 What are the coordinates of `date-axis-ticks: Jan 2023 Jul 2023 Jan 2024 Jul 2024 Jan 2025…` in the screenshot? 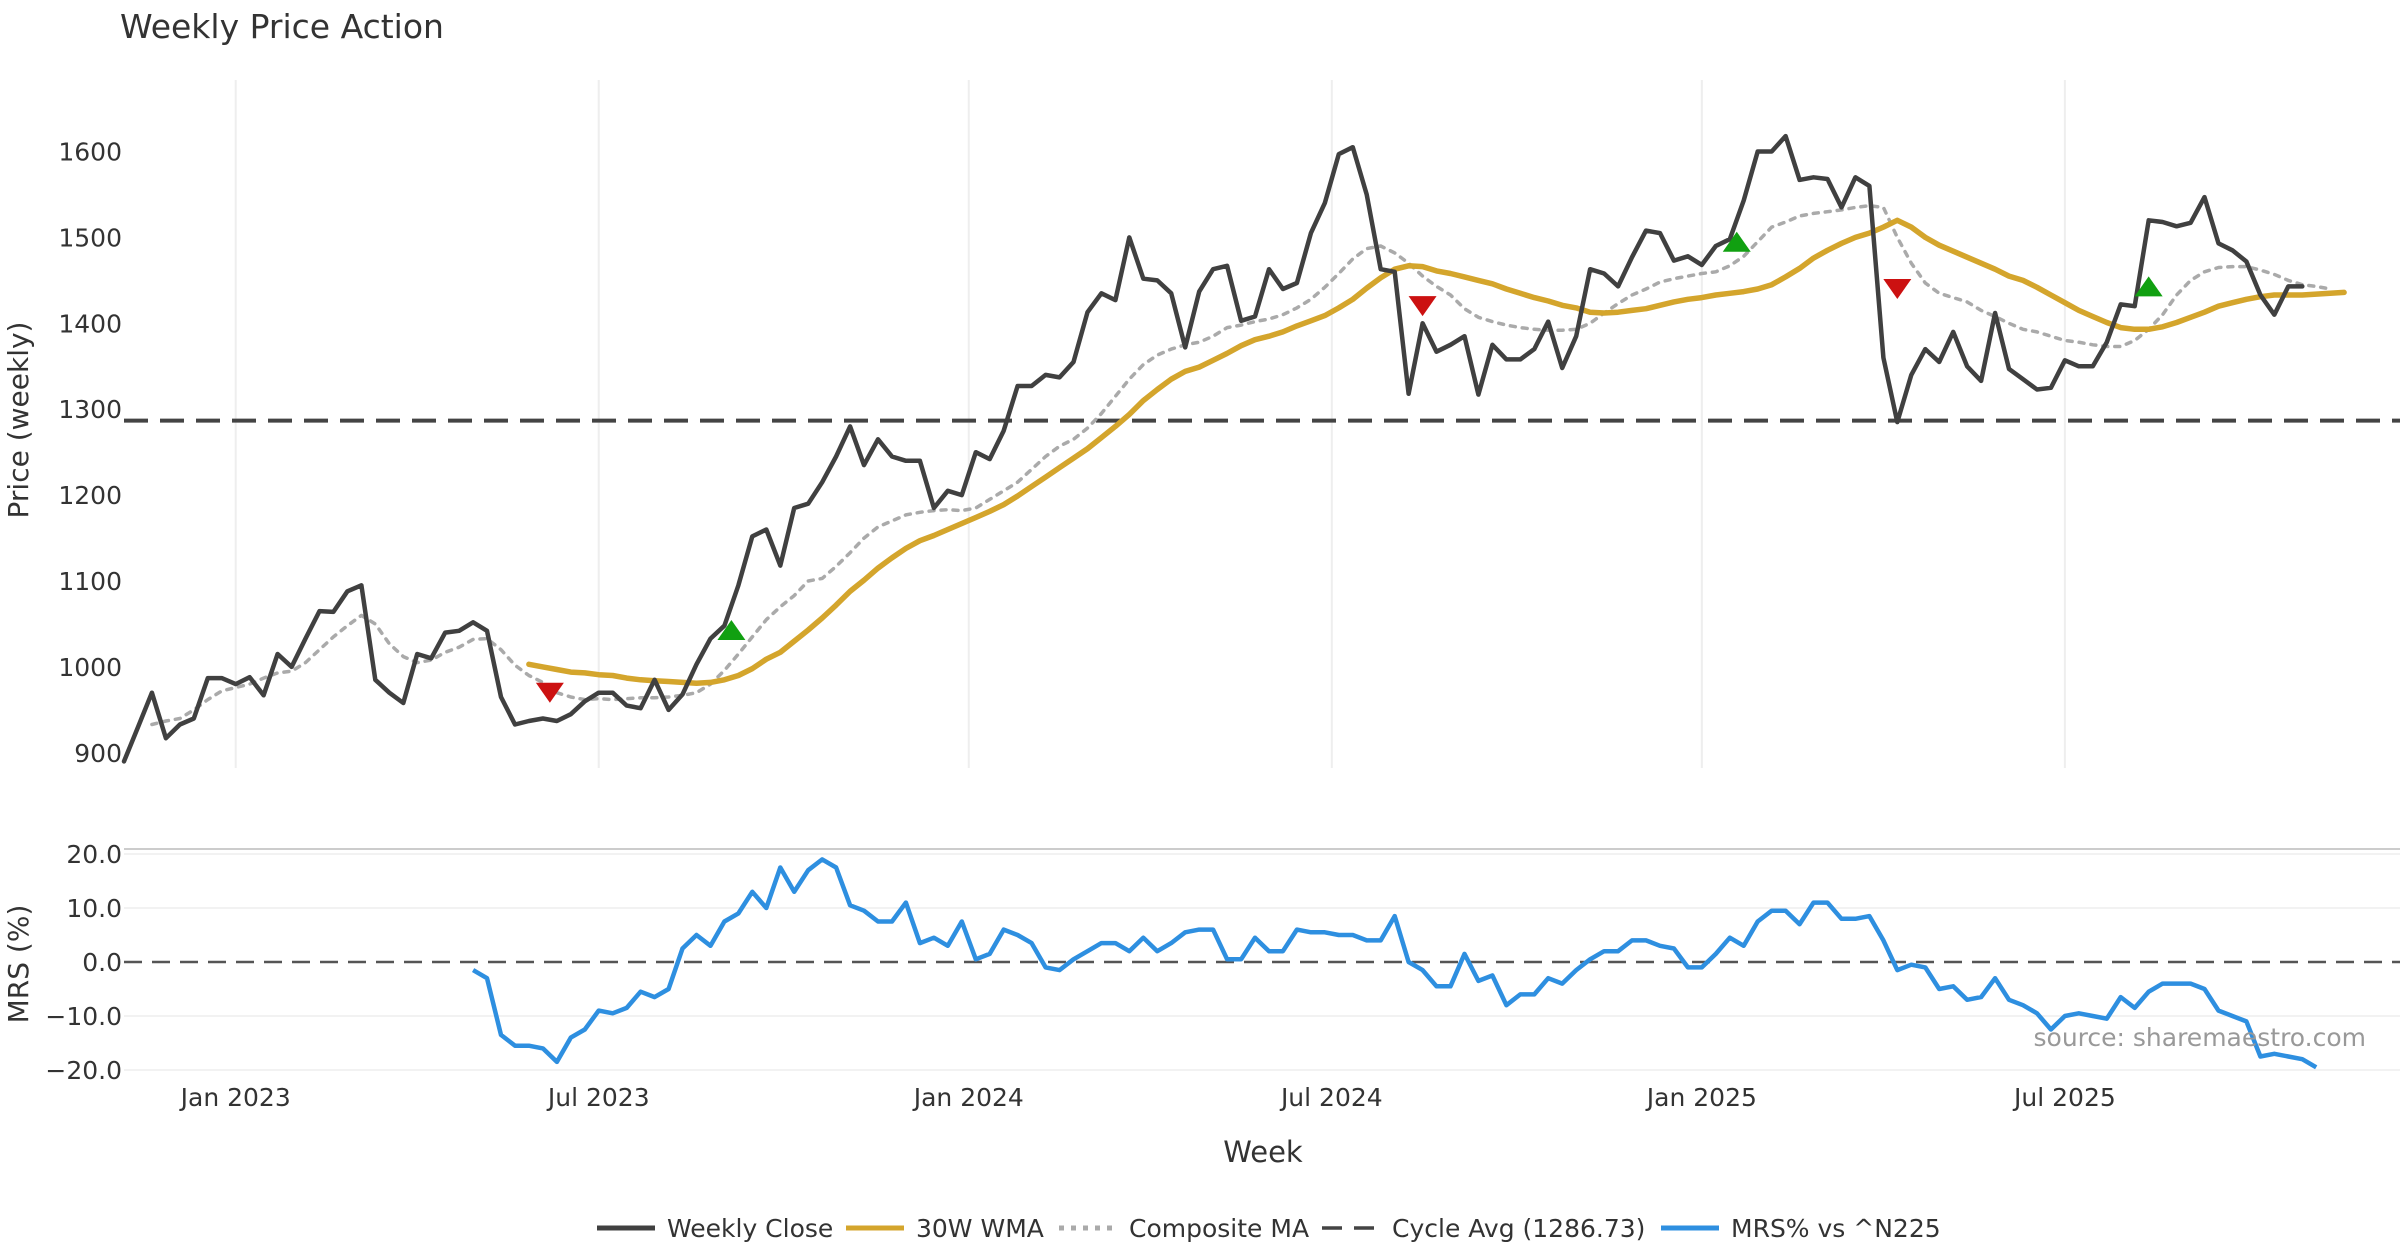 It's located at (1147, 1097).